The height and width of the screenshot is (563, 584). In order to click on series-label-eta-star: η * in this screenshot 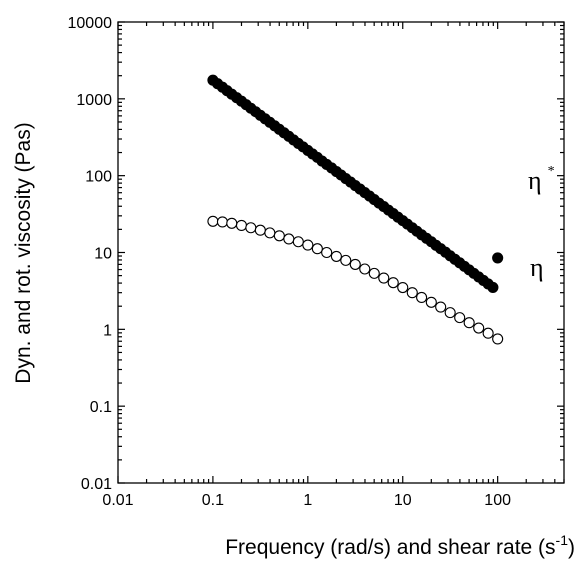, I will do `click(541, 179)`.